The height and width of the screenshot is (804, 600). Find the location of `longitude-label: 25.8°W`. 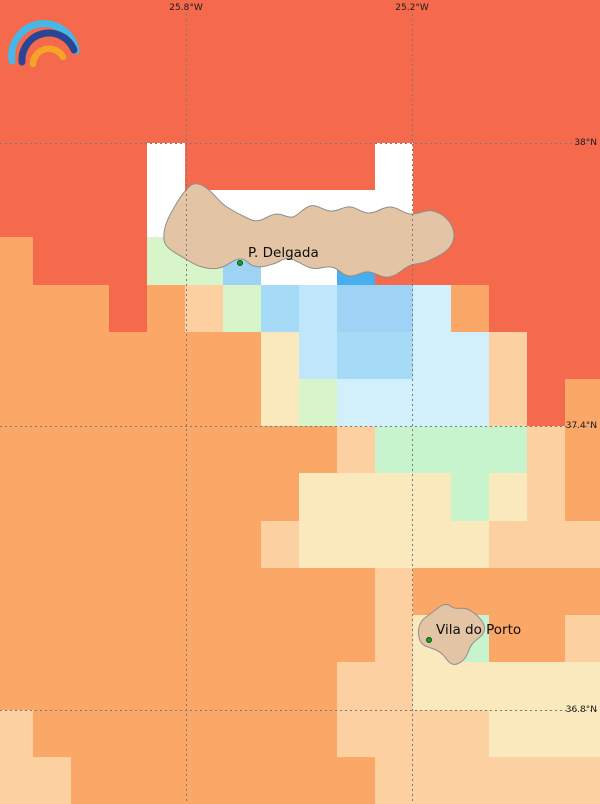

longitude-label: 25.8°W is located at coordinates (186, 8).